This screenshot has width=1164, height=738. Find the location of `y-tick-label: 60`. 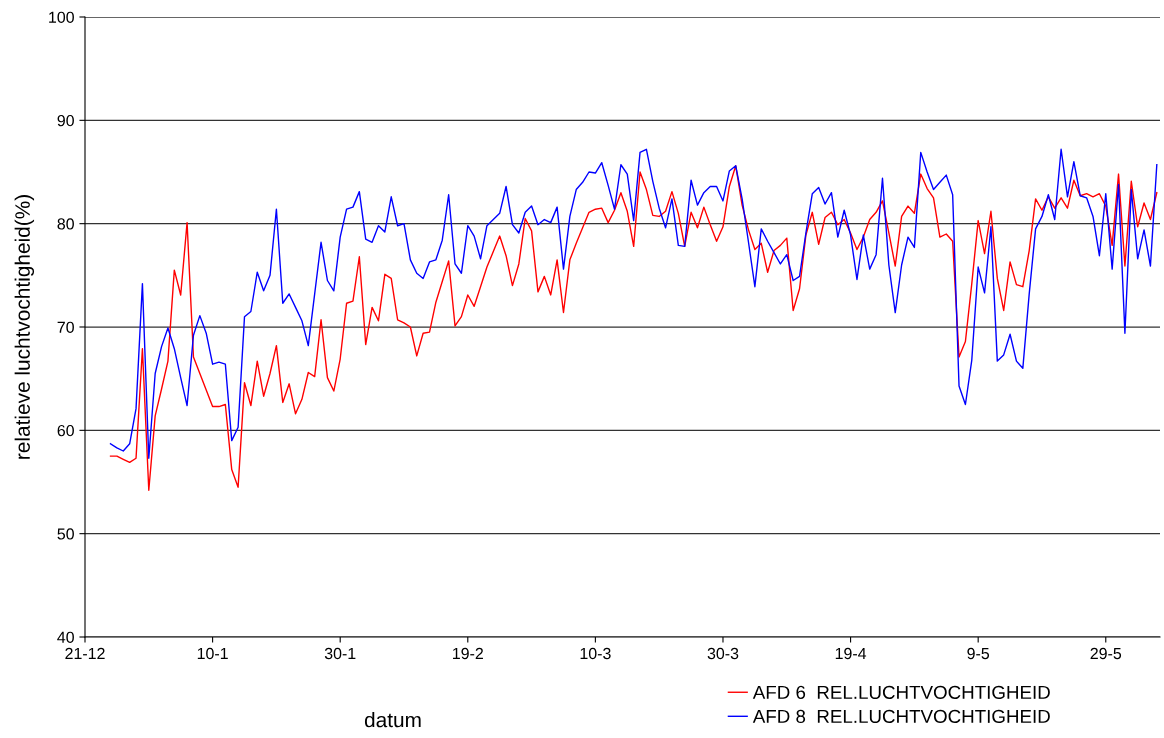

y-tick-label: 60 is located at coordinates (65, 430).